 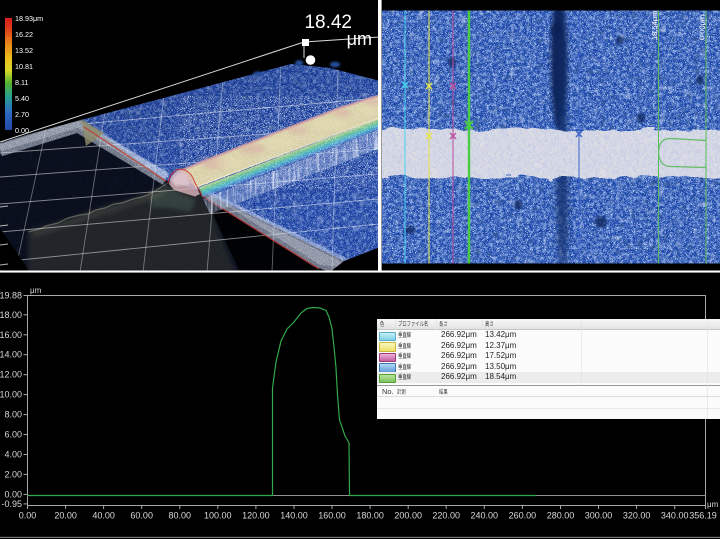 What do you see at coordinates (141, 516) in the screenshot?
I see `svg-text: 60.00` at bounding box center [141, 516].